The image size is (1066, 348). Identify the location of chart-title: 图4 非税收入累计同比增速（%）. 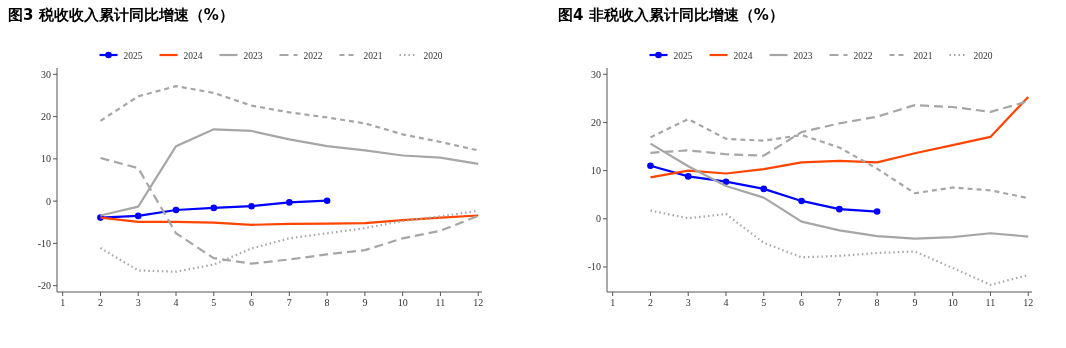
(671, 15).